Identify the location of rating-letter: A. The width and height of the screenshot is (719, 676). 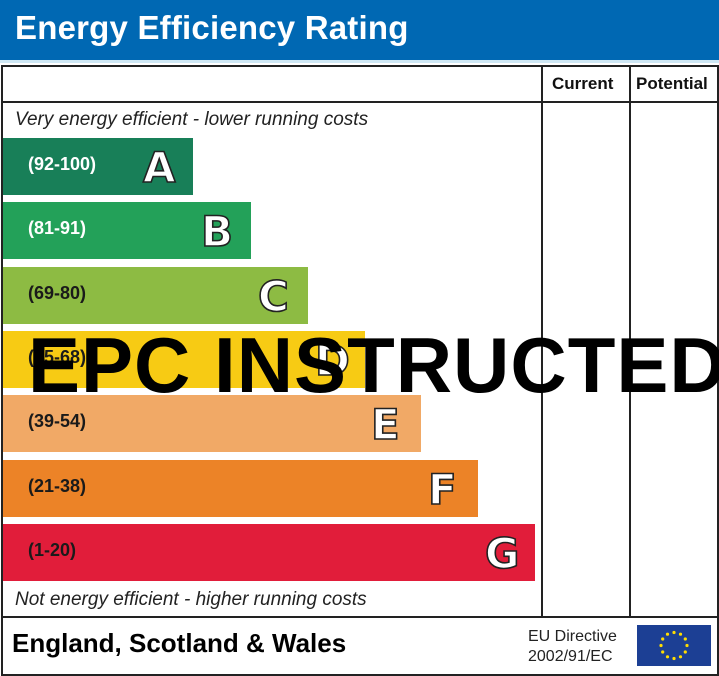
(159, 167).